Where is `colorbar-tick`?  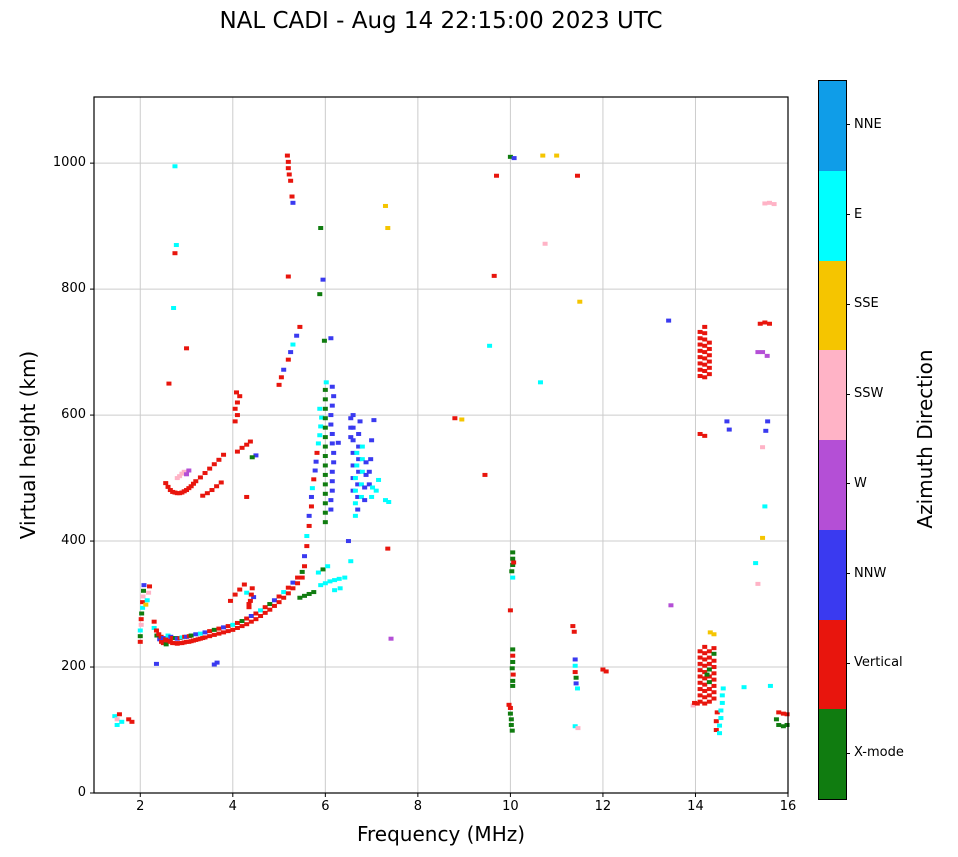 colorbar-tick is located at coordinates (848, 394).